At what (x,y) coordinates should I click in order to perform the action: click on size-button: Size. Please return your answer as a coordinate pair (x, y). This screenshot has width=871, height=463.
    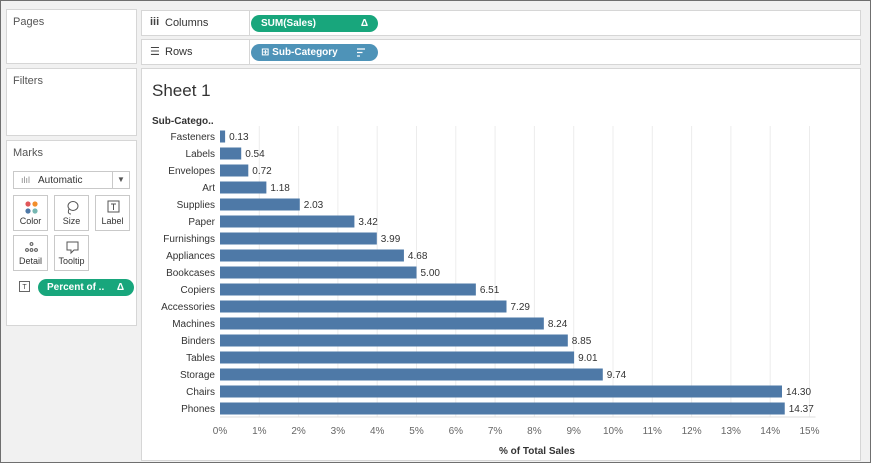
    Looking at the image, I should click on (71, 213).